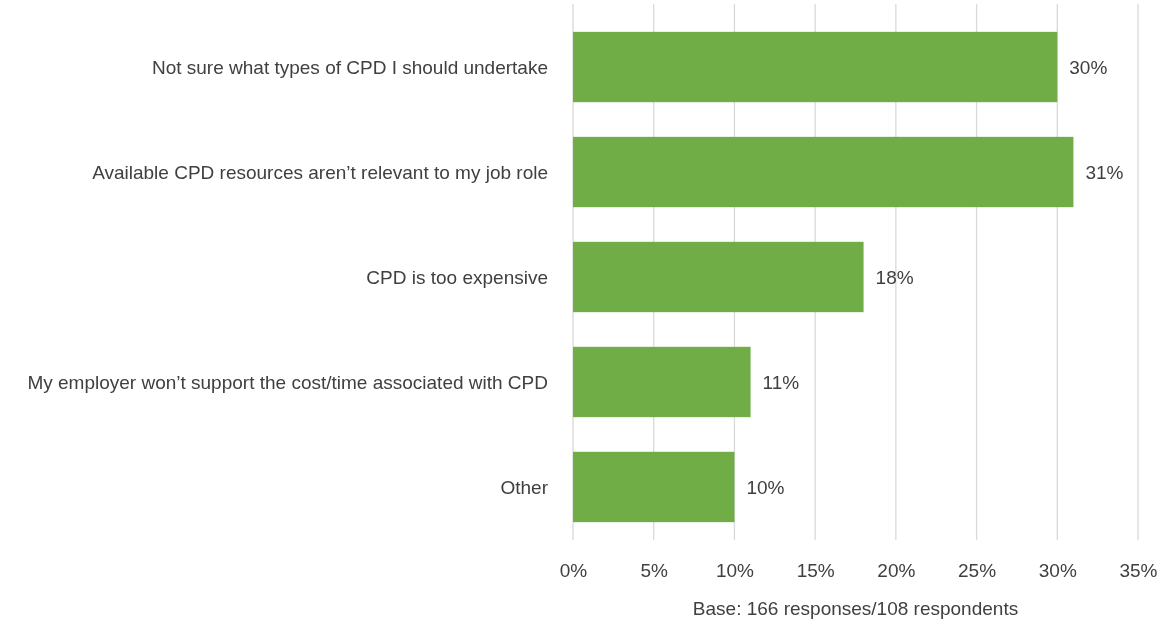  Describe the element at coordinates (1104, 172) in the screenshot. I see `data-label: 31%` at that location.